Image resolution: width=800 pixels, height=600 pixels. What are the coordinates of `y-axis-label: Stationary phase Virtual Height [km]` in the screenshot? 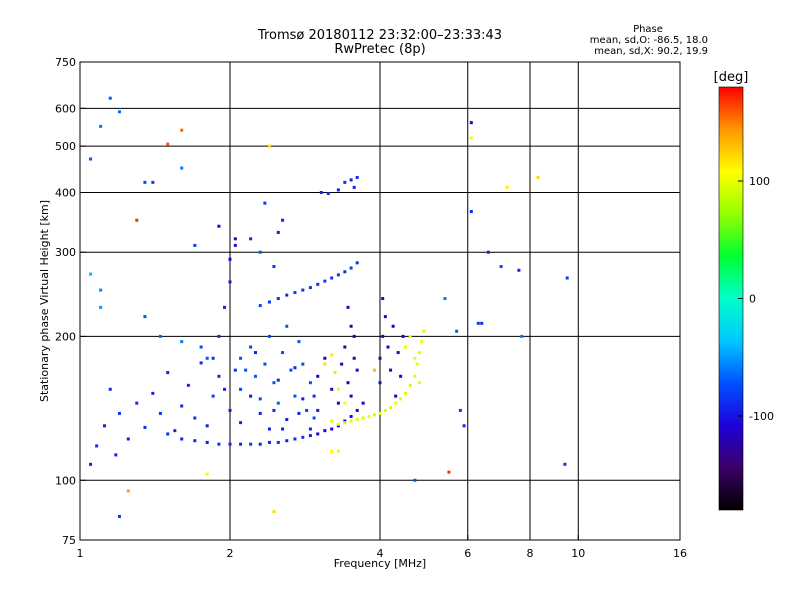 It's located at (44, 301).